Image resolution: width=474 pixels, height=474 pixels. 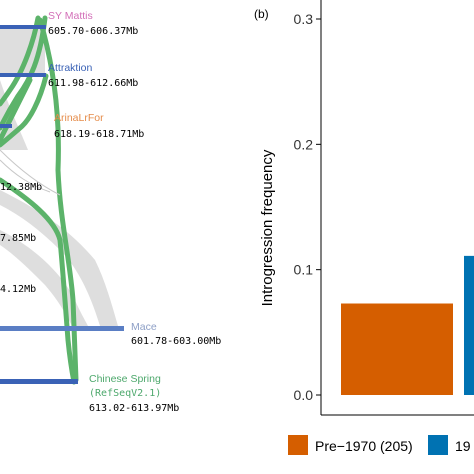 I want to click on range-arinalrfor: 618.19-618.71Mb, so click(x=99, y=134).